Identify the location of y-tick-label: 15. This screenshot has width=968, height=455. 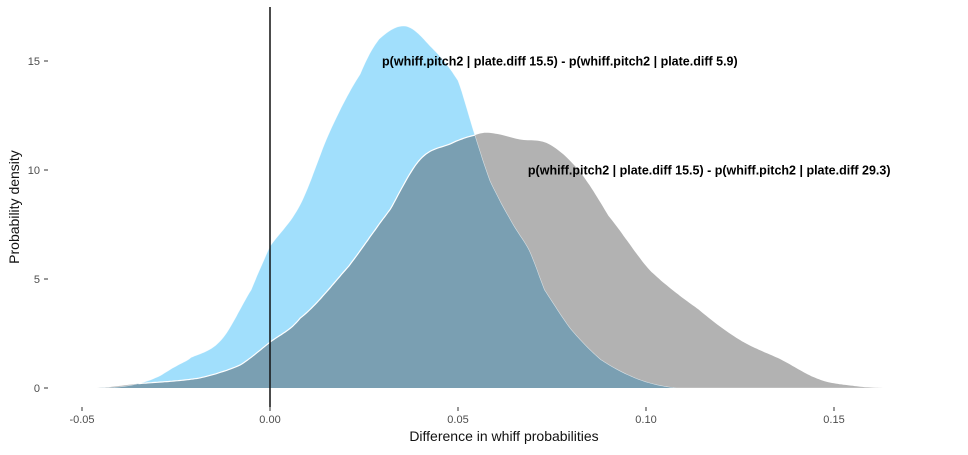
(34, 62).